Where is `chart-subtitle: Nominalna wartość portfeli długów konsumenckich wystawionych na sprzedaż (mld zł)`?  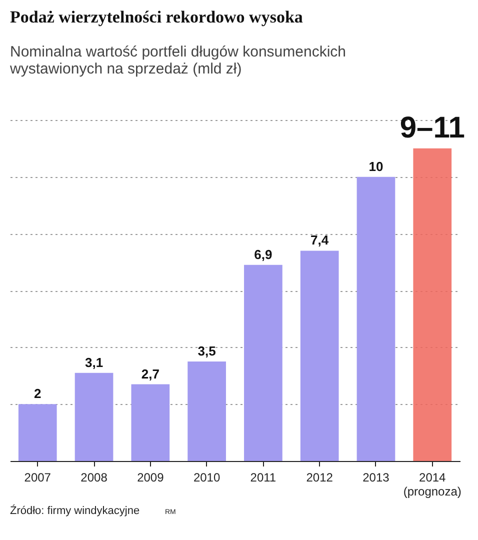
chart-subtitle: Nominalna wartość portfeli długów konsumenckich wystawionych na sprzedaż (mld zł) is located at coordinates (177, 60).